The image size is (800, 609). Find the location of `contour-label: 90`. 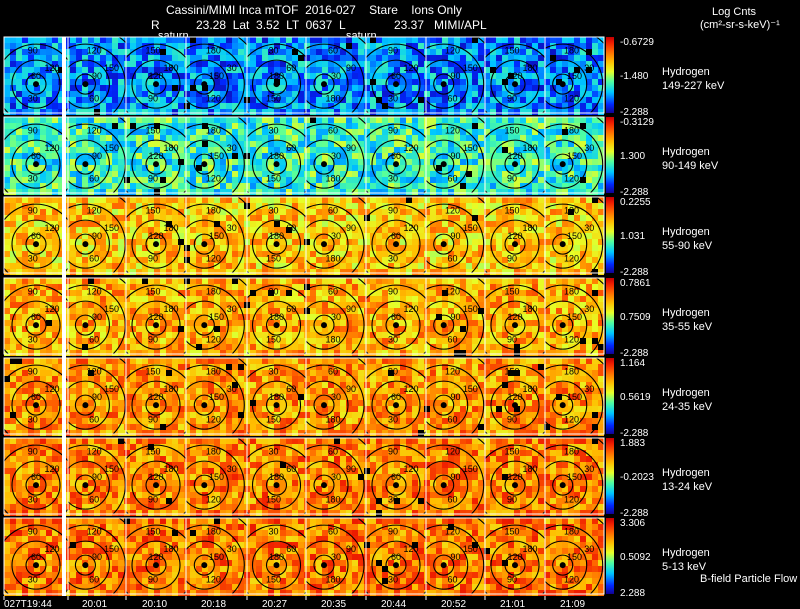

contour-label: 90 is located at coordinates (351, 148).